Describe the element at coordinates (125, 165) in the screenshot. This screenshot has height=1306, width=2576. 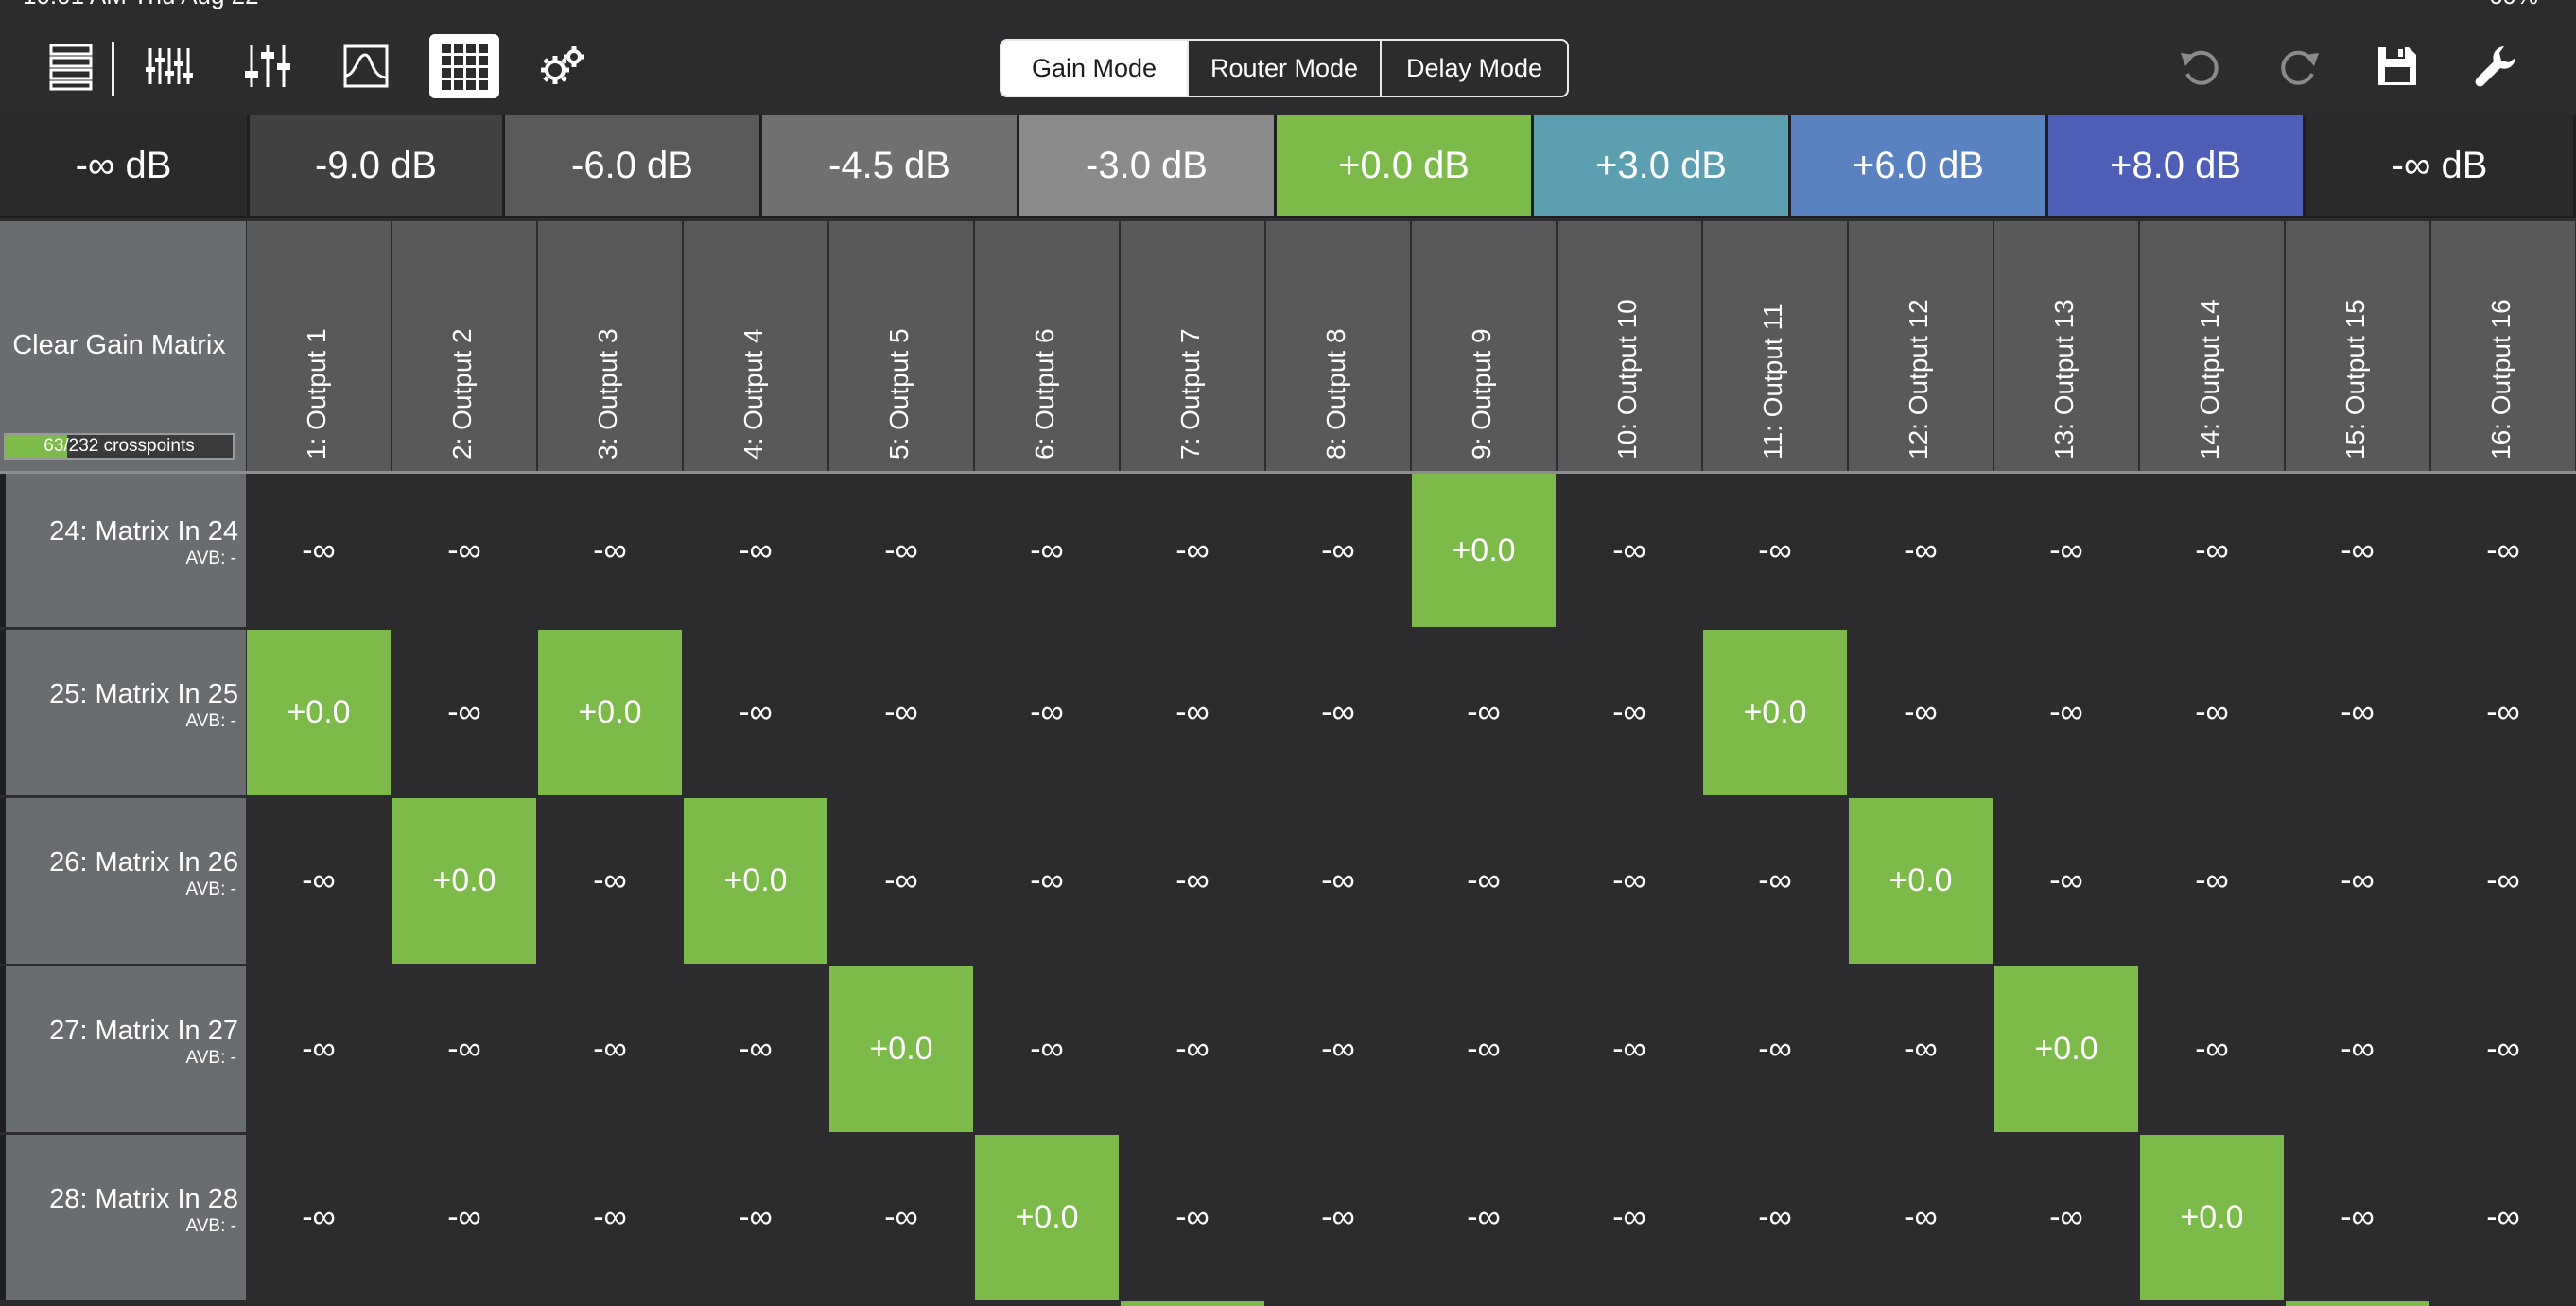
I see `gain-preset-button: -∞ dB` at that location.